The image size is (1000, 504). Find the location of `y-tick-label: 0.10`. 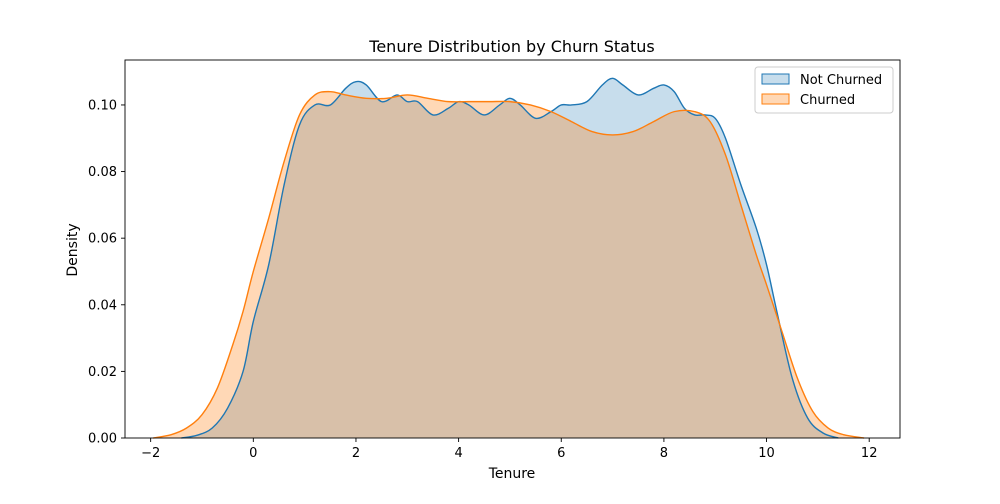

y-tick-label: 0.10 is located at coordinates (102, 105).